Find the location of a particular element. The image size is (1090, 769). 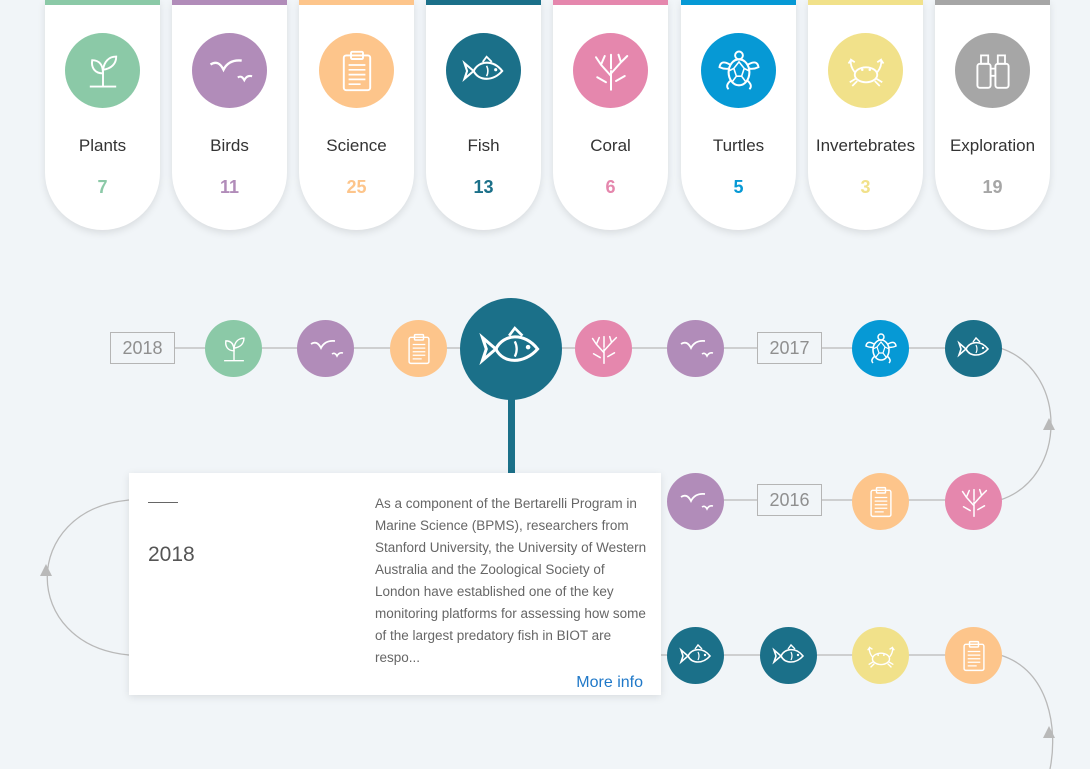

category-label: Turtles is located at coordinates (738, 145).